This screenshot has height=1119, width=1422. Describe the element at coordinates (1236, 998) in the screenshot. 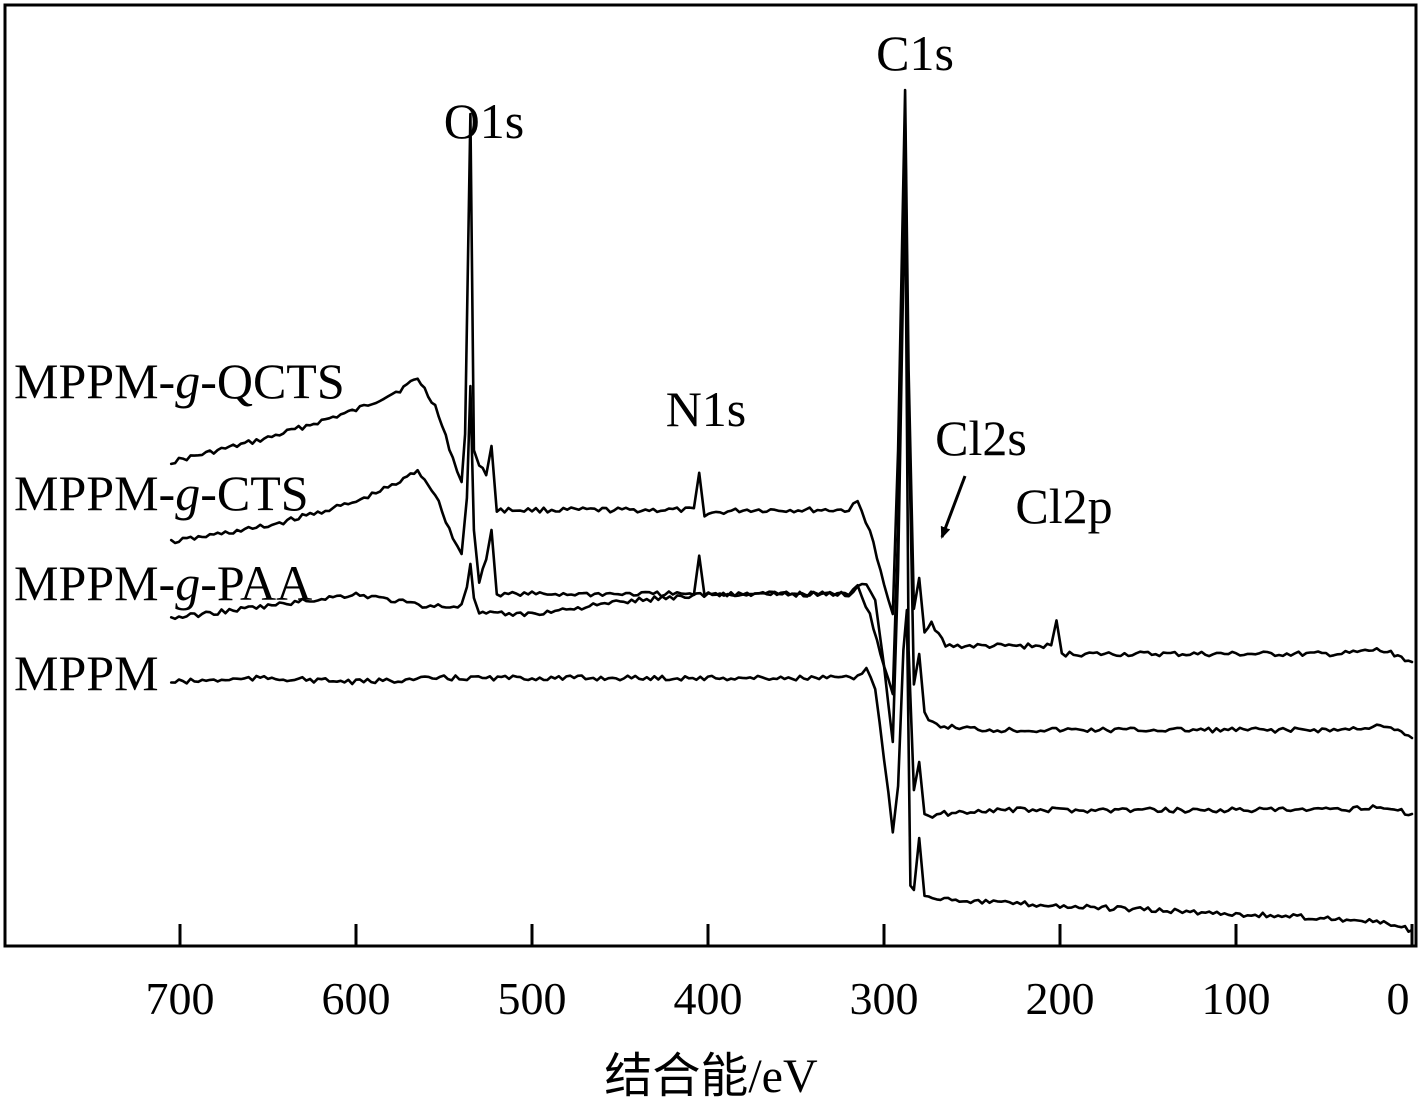

I see `x-tick-label-100: 100` at that location.